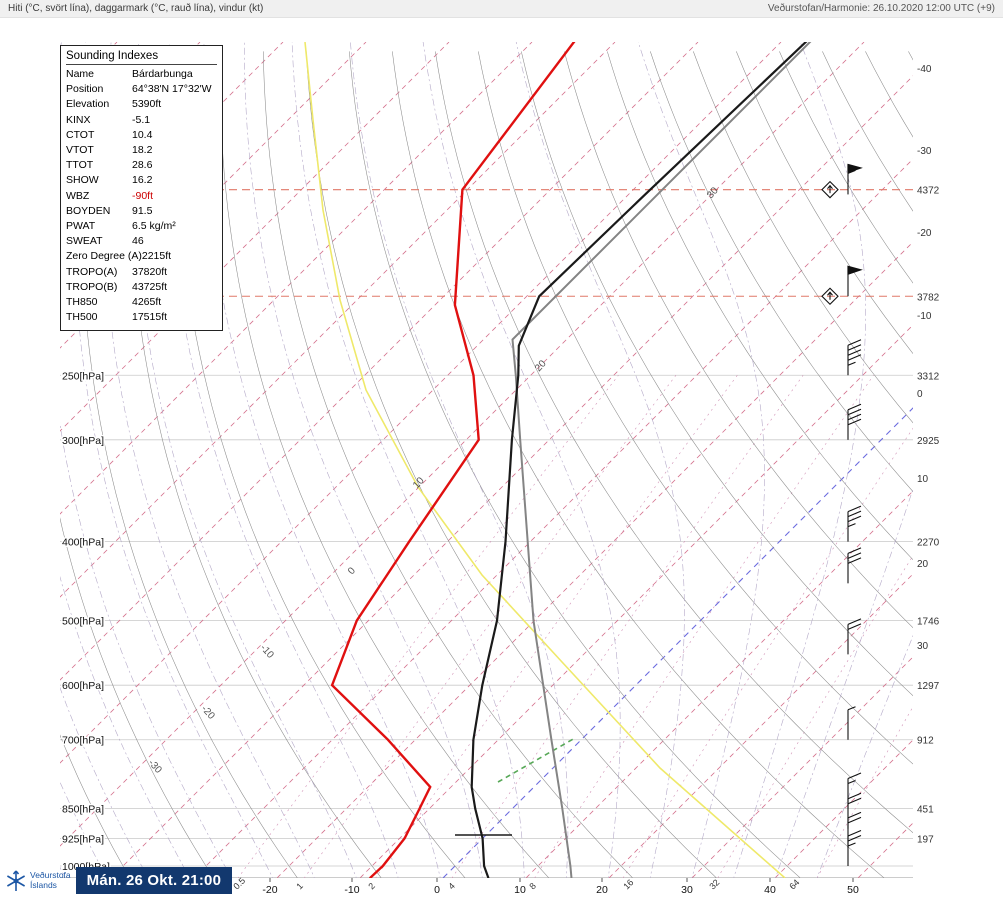  Describe the element at coordinates (928, 543) in the screenshot. I see `right-height-label: 2270` at that location.